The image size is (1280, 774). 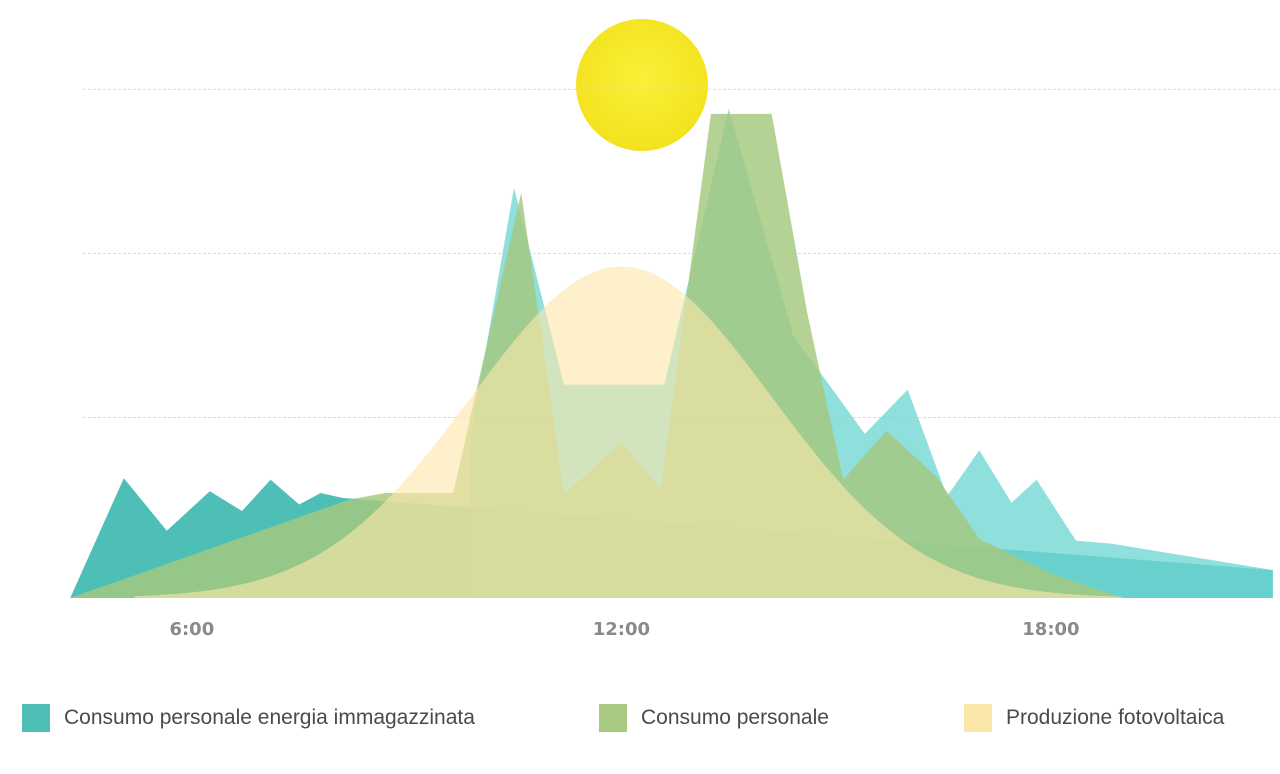 What do you see at coordinates (269, 717) in the screenshot?
I see `legend-label-stored-energy: Consumo personale energia immagazzinata` at bounding box center [269, 717].